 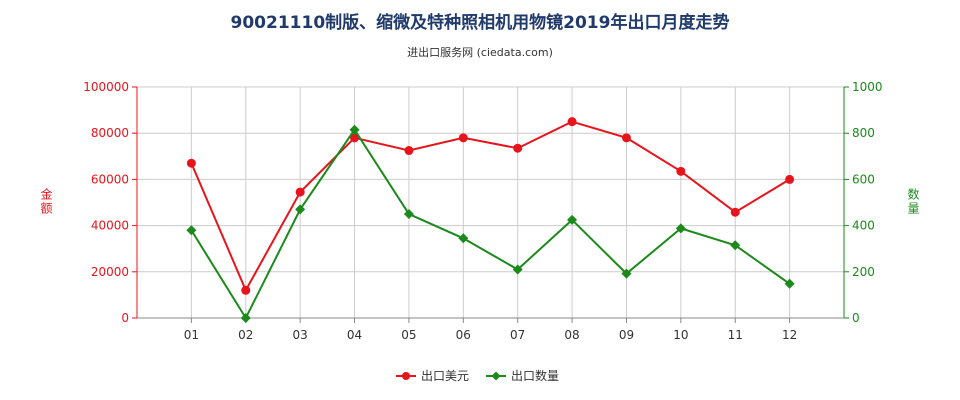 What do you see at coordinates (863, 226) in the screenshot?
I see `right-tick-label: 400` at bounding box center [863, 226].